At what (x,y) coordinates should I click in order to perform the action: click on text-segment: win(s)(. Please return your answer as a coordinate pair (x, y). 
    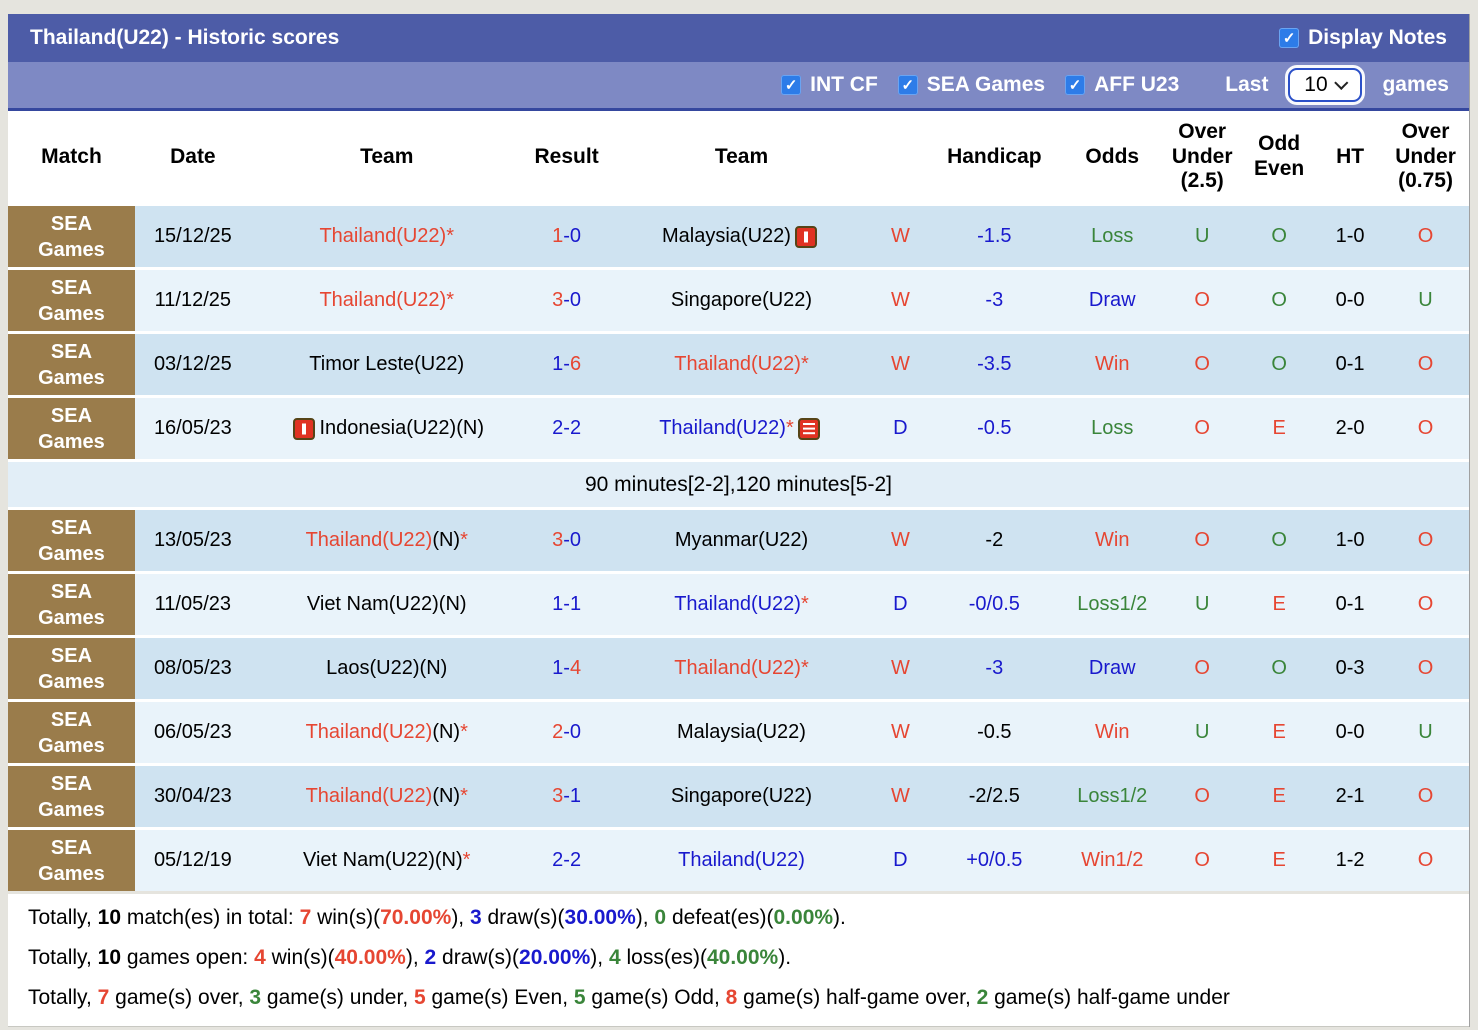
    Looking at the image, I should click on (300, 957).